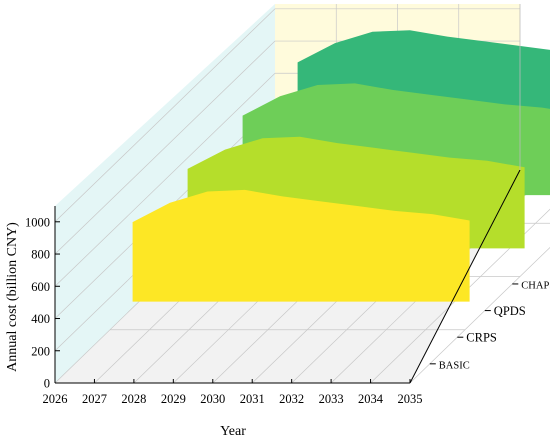 The height and width of the screenshot is (441, 550). Describe the element at coordinates (252, 399) in the screenshot. I see `x-tick-label: 2031` at that location.